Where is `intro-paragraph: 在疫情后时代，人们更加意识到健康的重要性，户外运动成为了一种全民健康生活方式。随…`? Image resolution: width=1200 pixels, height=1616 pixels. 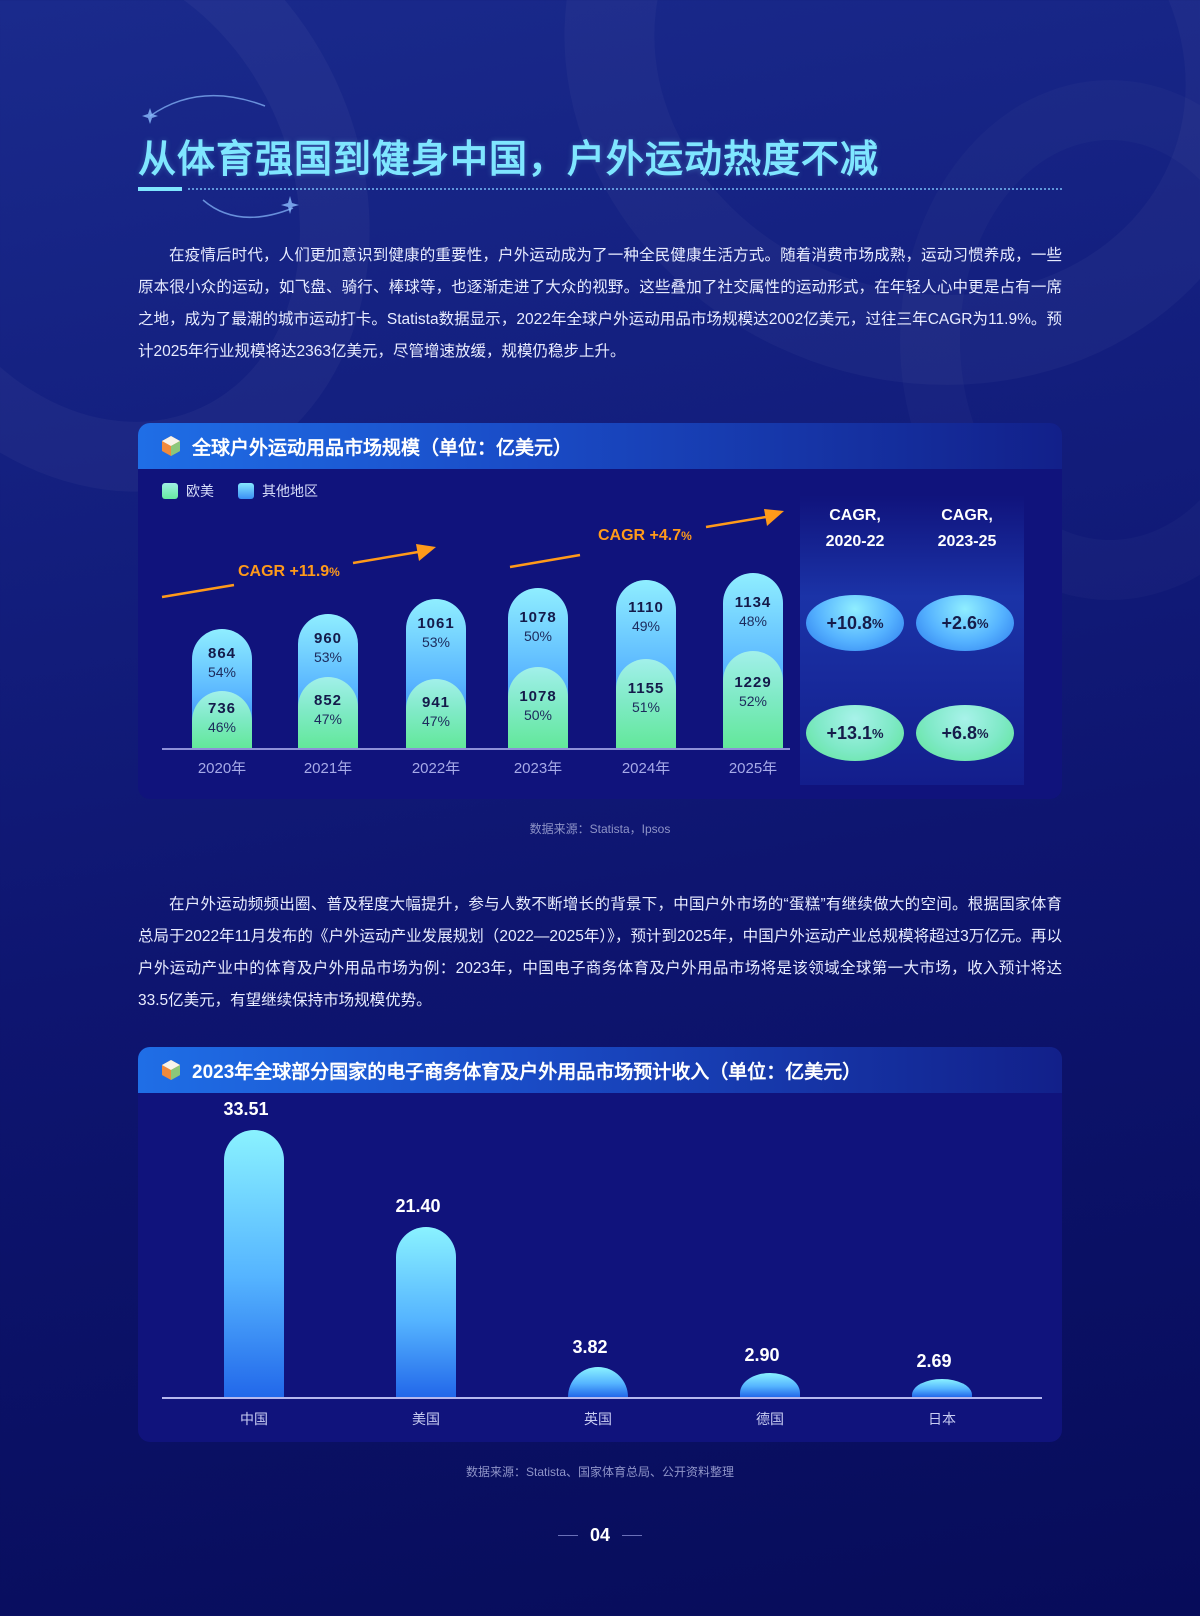
intro-paragraph: 在疫情后时代，人们更加意识到健康的重要性，户外运动成为了一种全民健康生活方式。随… is located at coordinates (600, 303).